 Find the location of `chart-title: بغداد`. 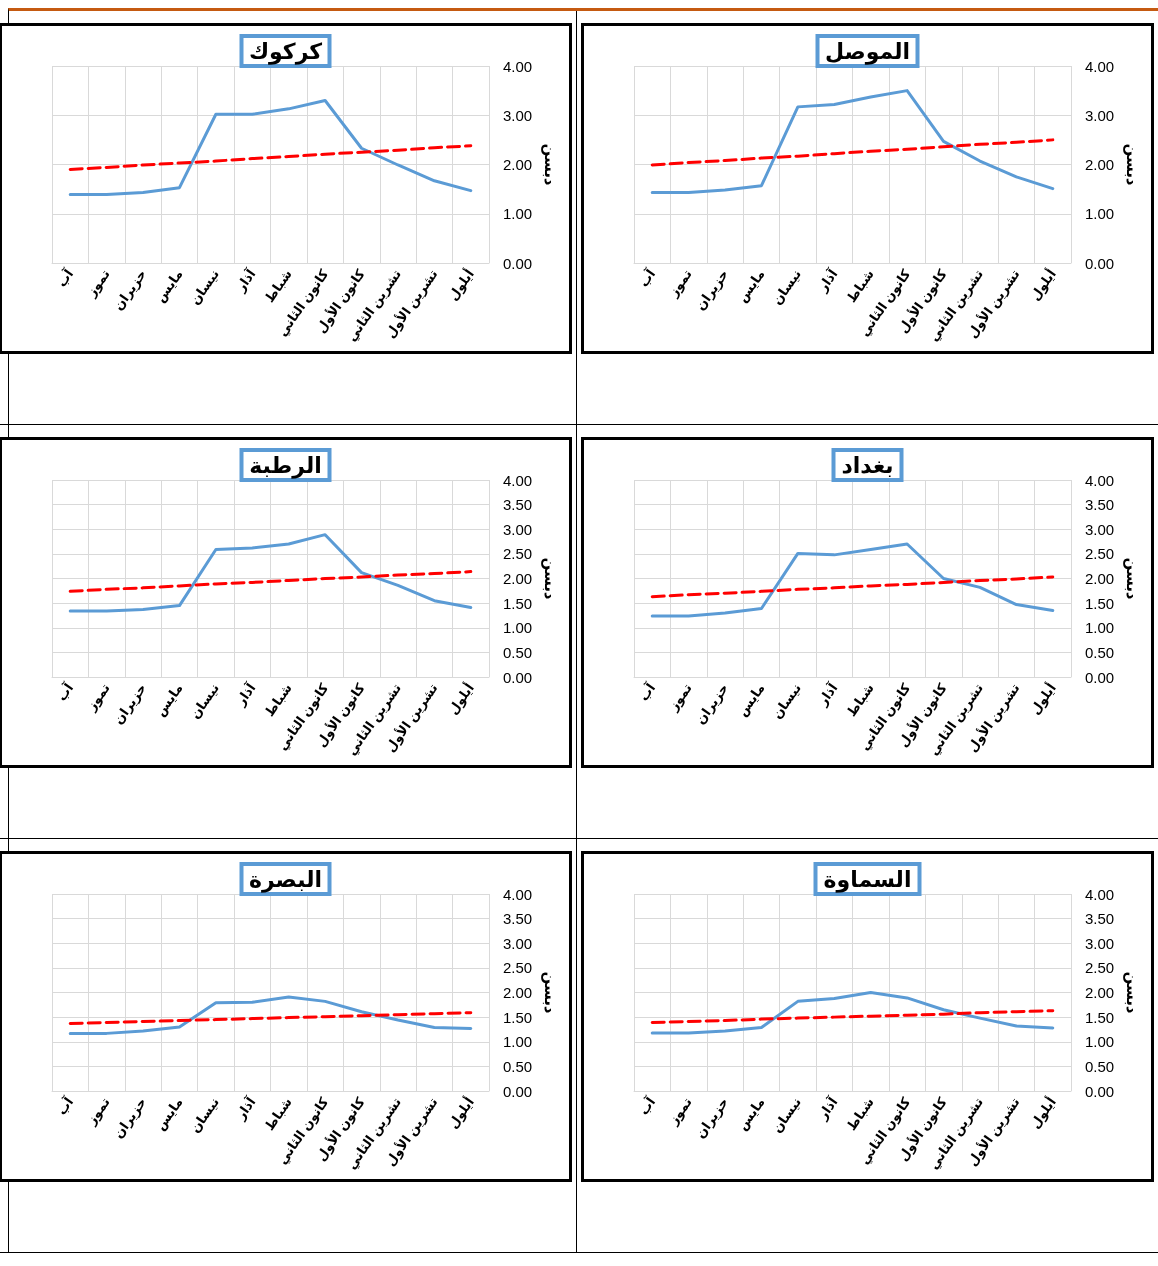

chart-title: بغداد is located at coordinates (867, 465).